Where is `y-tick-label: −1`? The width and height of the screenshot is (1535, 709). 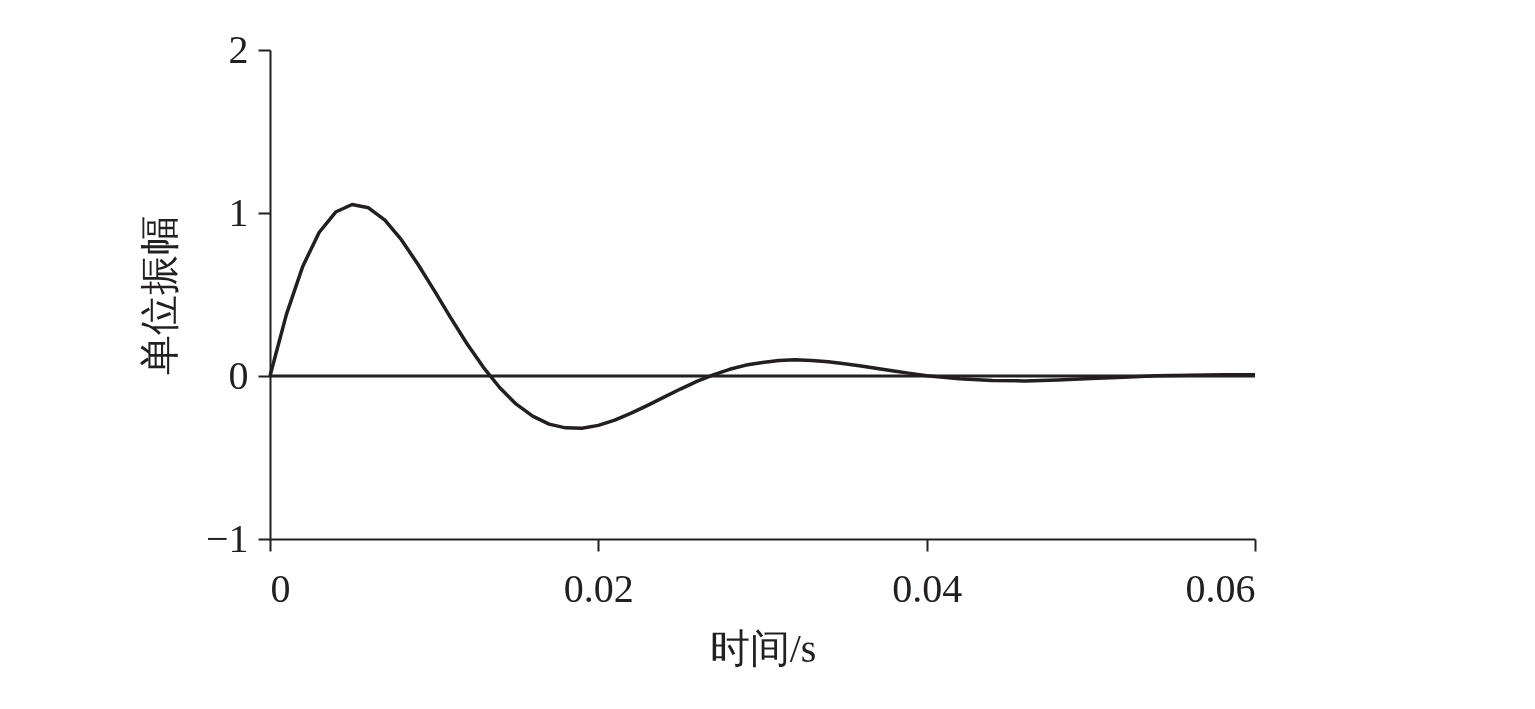
y-tick-label: −1 is located at coordinates (227, 538).